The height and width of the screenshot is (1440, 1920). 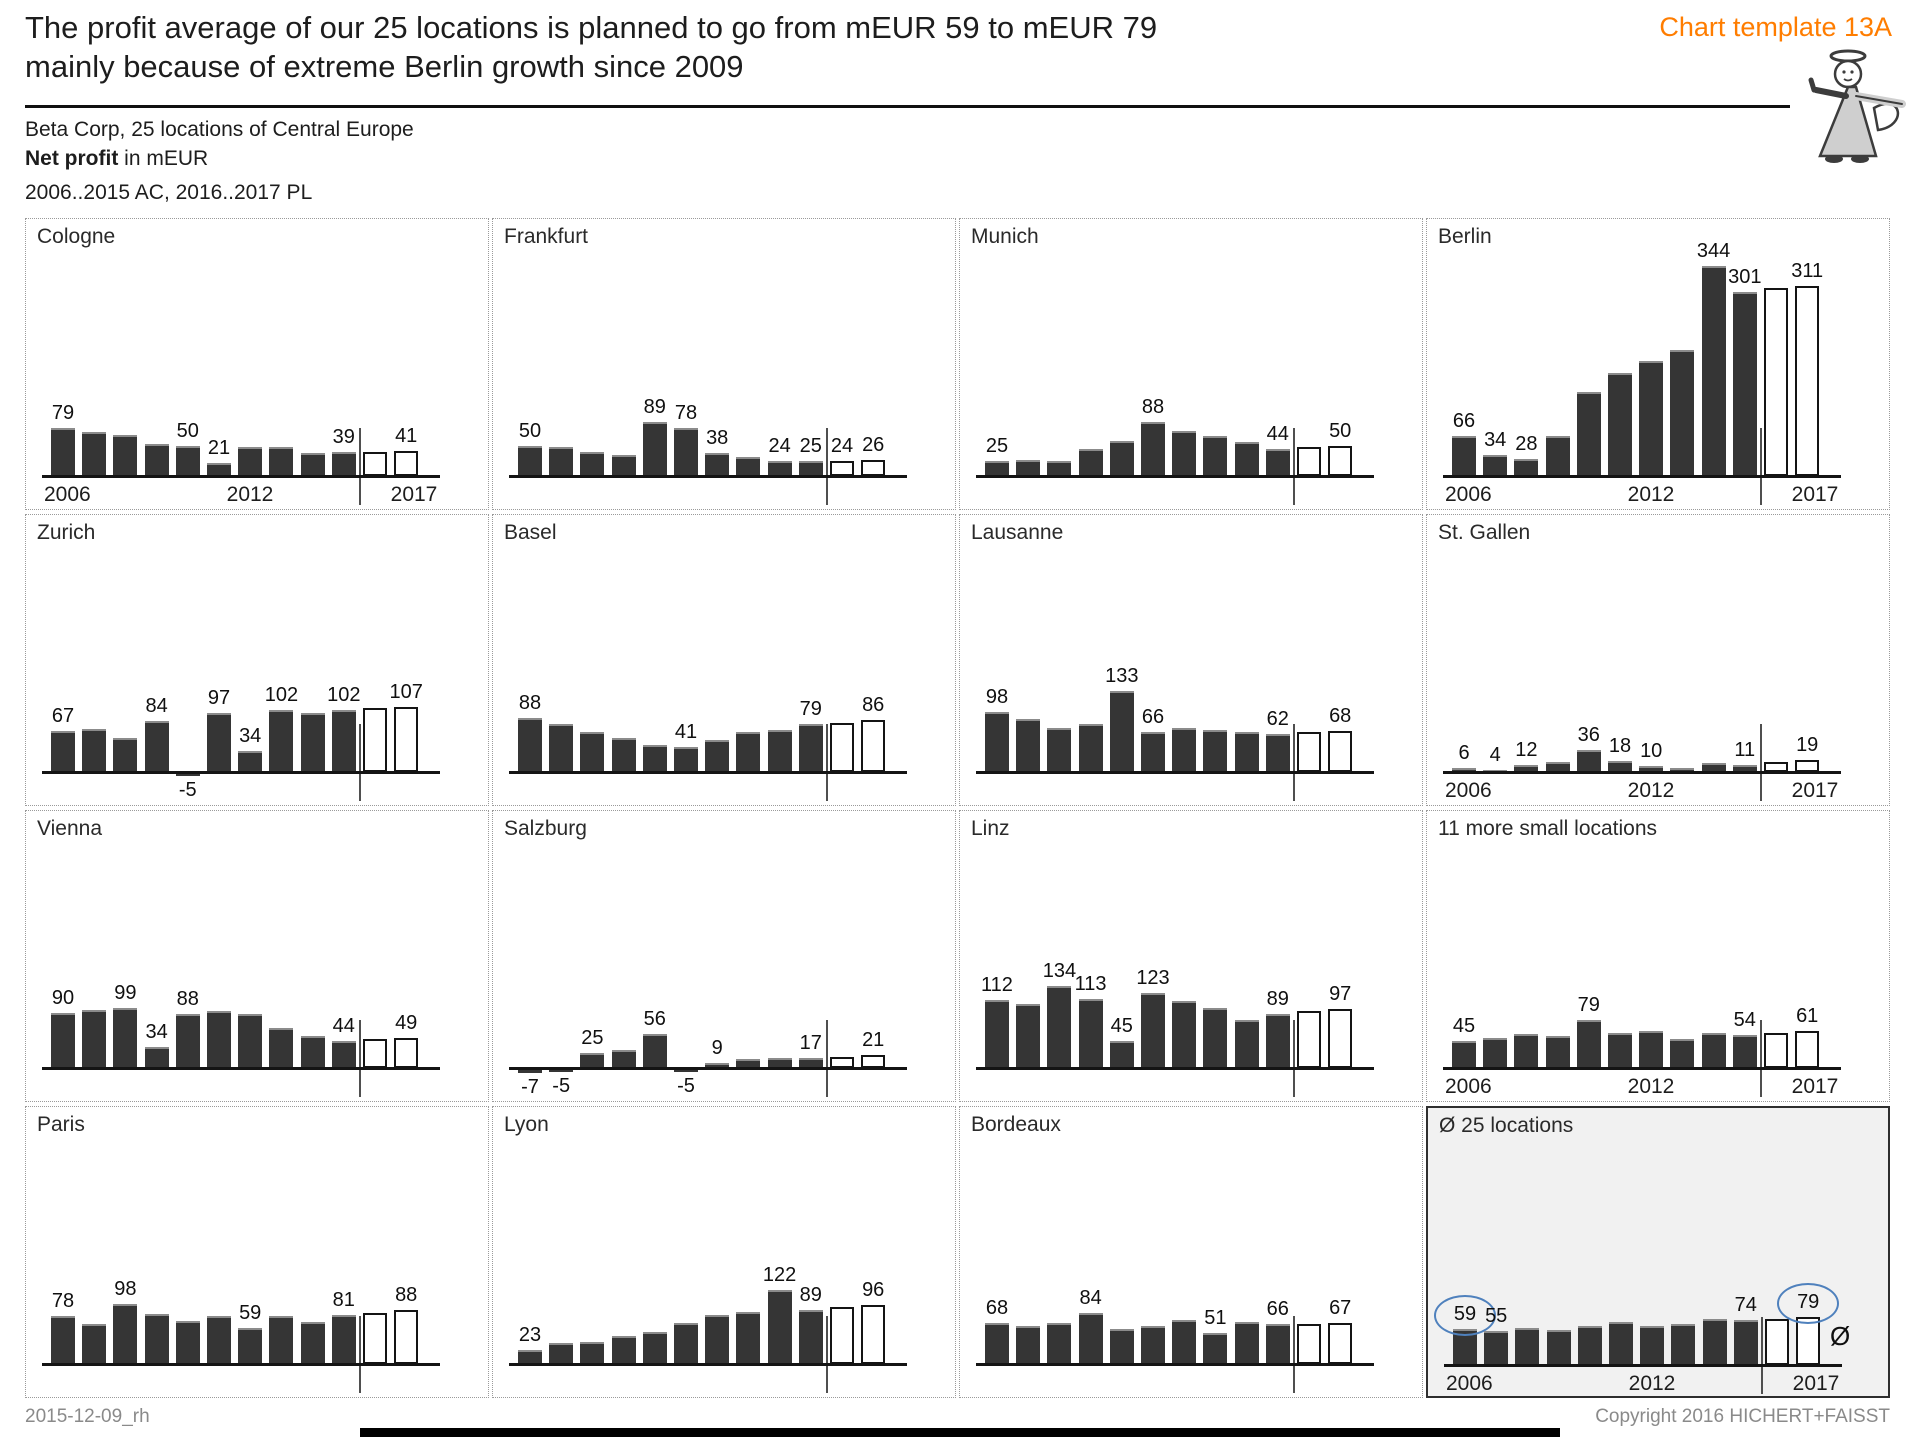 What do you see at coordinates (873, 445) in the screenshot?
I see `bar-value-label: 26` at bounding box center [873, 445].